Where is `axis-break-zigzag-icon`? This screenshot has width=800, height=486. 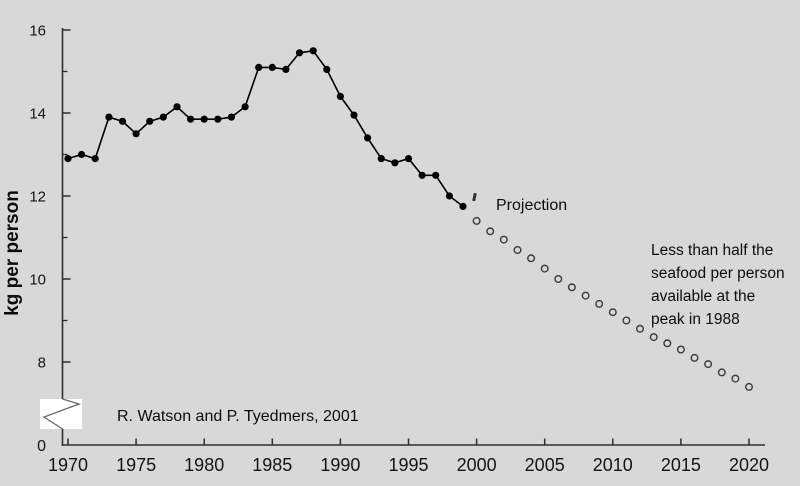
axis-break-zigzag-icon is located at coordinates (62, 414).